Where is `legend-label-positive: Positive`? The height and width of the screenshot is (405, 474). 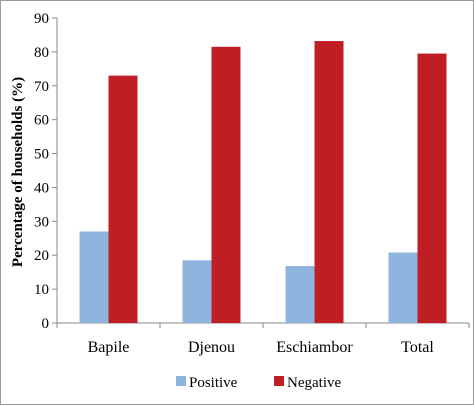
legend-label-positive: Positive is located at coordinates (213, 383).